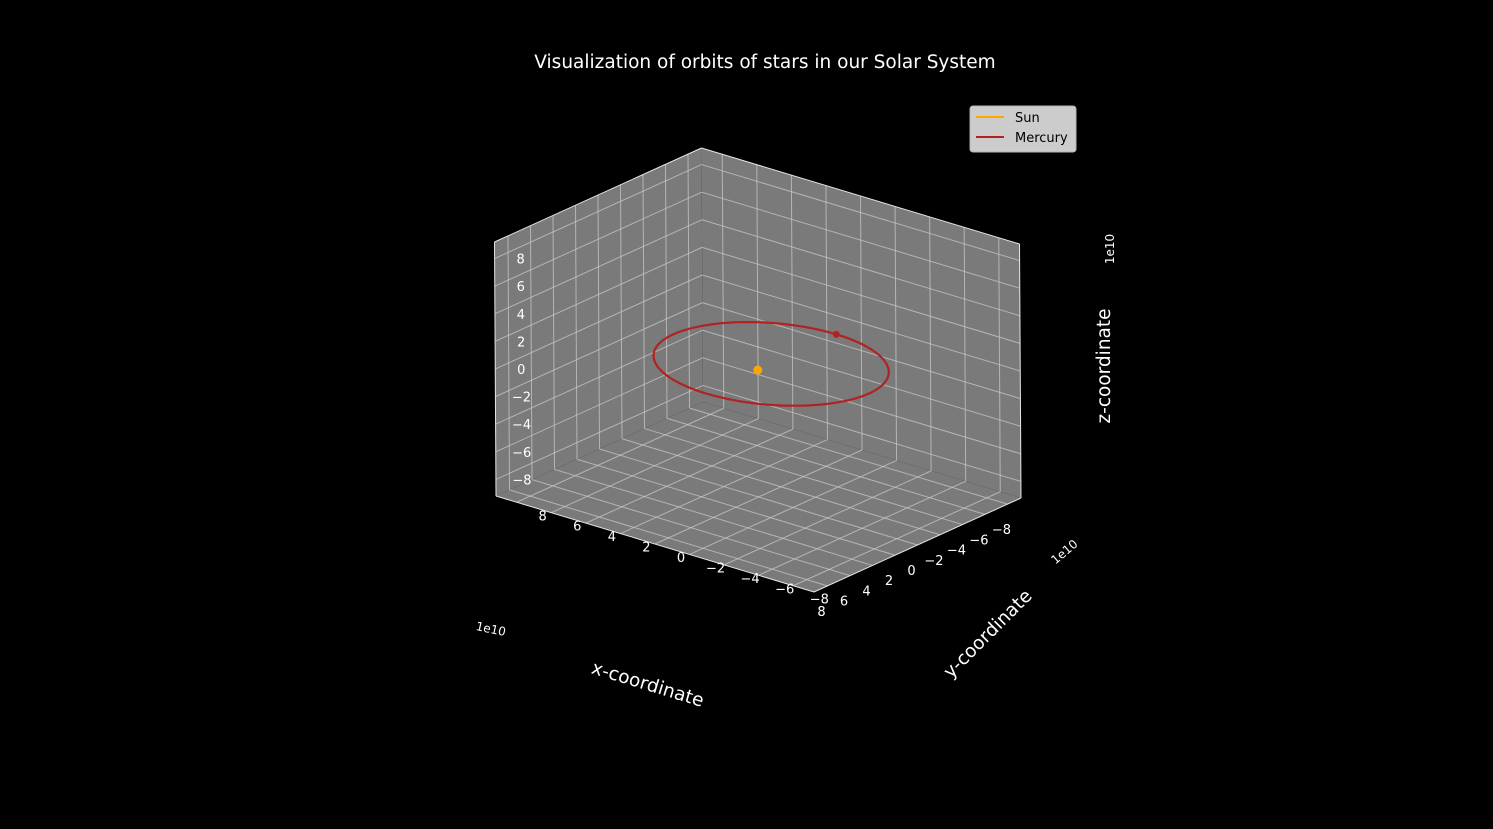  What do you see at coordinates (521, 315) in the screenshot?
I see `z-tick-label: 4` at bounding box center [521, 315].